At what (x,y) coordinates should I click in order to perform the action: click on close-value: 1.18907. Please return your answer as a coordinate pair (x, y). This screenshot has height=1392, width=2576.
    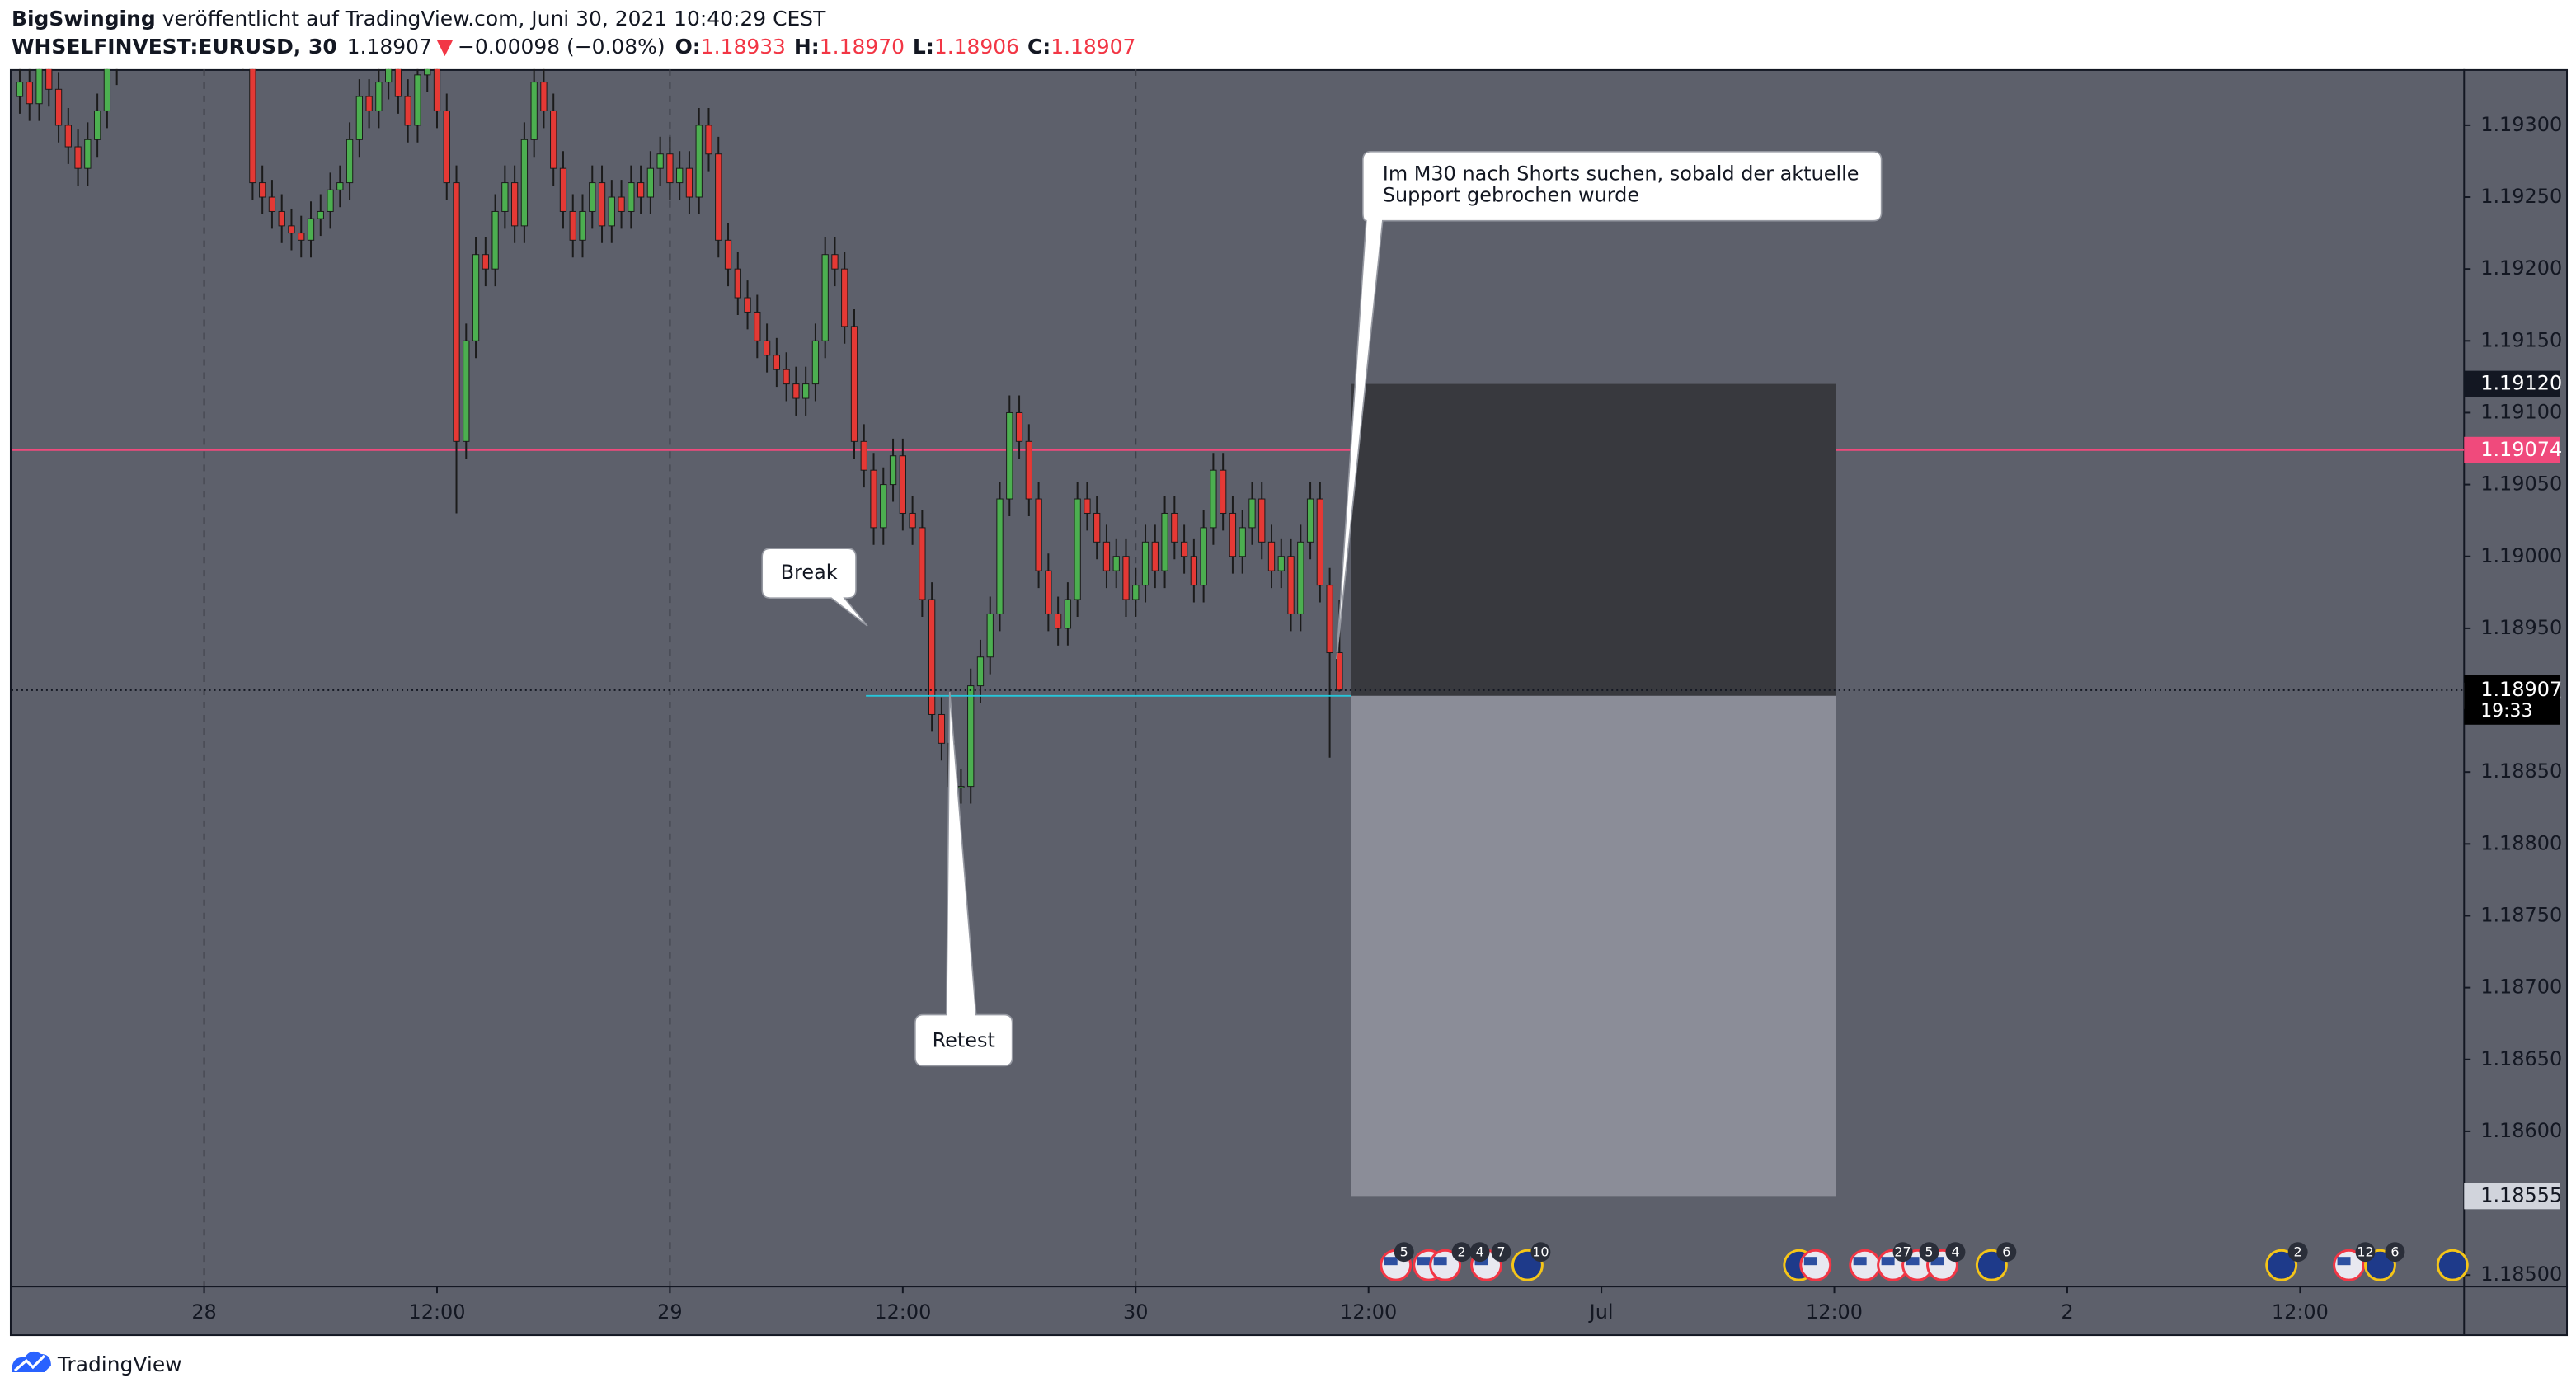
    Looking at the image, I should click on (1093, 47).